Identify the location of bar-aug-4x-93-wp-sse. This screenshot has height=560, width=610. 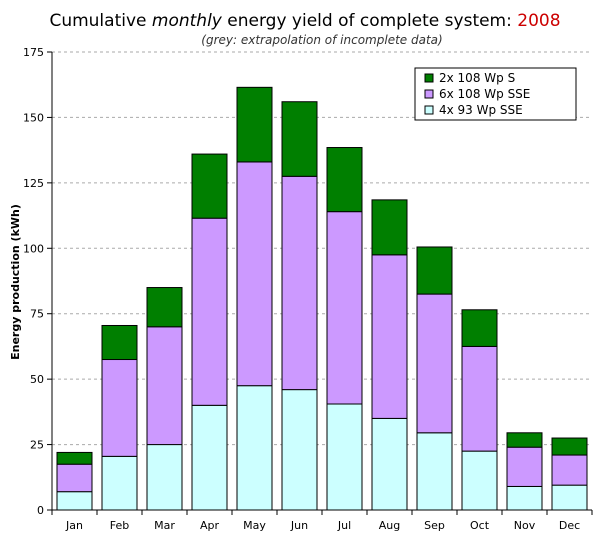
(389, 464).